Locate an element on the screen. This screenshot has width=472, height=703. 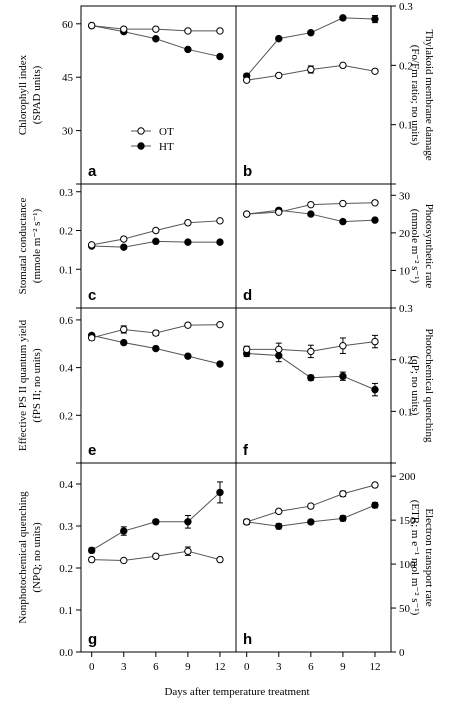
y-axis-title-line: (NPQ; no units) is located at coordinates (37, 557).